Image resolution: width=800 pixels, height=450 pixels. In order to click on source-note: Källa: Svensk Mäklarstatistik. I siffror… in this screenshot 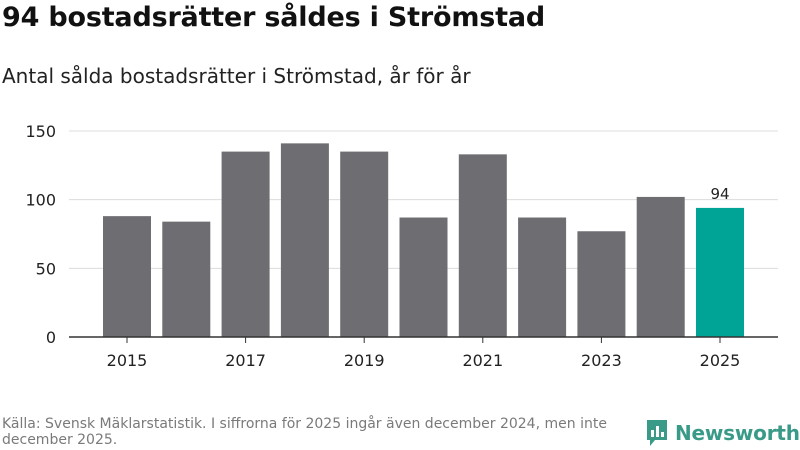, I will do `click(304, 432)`.